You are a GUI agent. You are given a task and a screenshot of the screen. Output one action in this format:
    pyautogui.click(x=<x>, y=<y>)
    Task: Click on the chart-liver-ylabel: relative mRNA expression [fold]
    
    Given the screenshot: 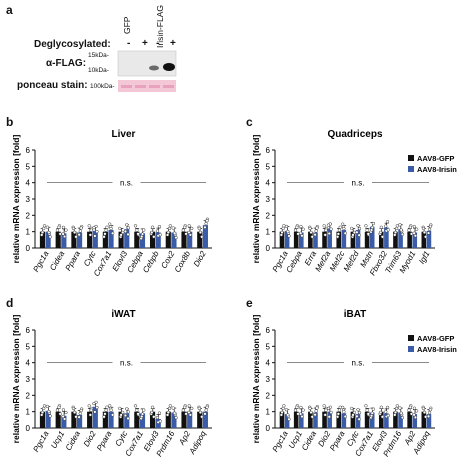 What is the action you would take?
    pyautogui.click(x=16, y=199)
    